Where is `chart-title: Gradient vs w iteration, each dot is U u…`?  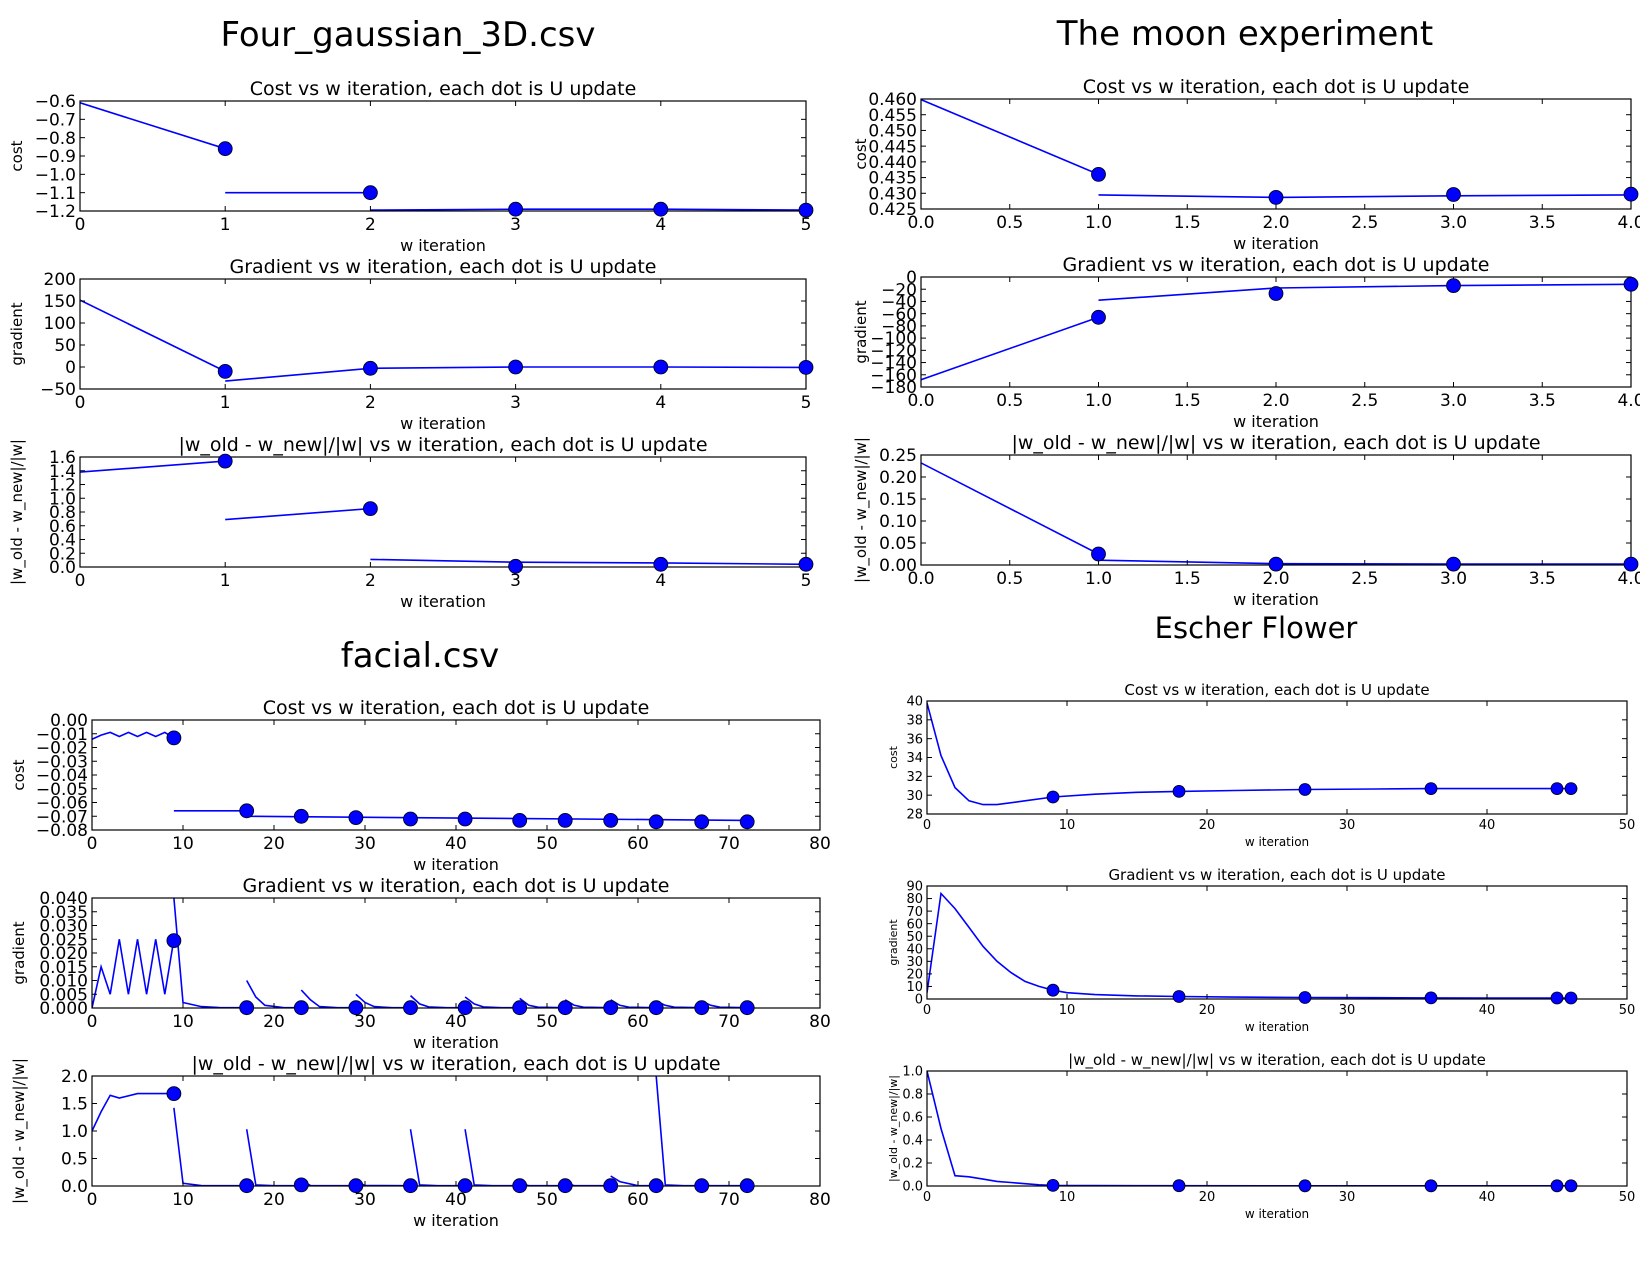 chart-title: Gradient vs w iteration, each dot is U u… is located at coordinates (456, 886).